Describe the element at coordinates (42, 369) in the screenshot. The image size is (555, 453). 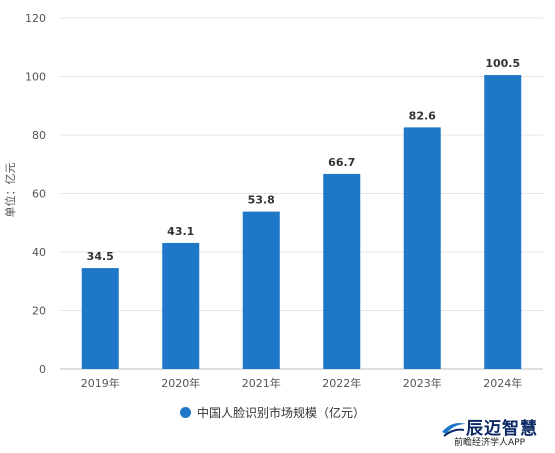
I see `y-tick-label: 0` at that location.